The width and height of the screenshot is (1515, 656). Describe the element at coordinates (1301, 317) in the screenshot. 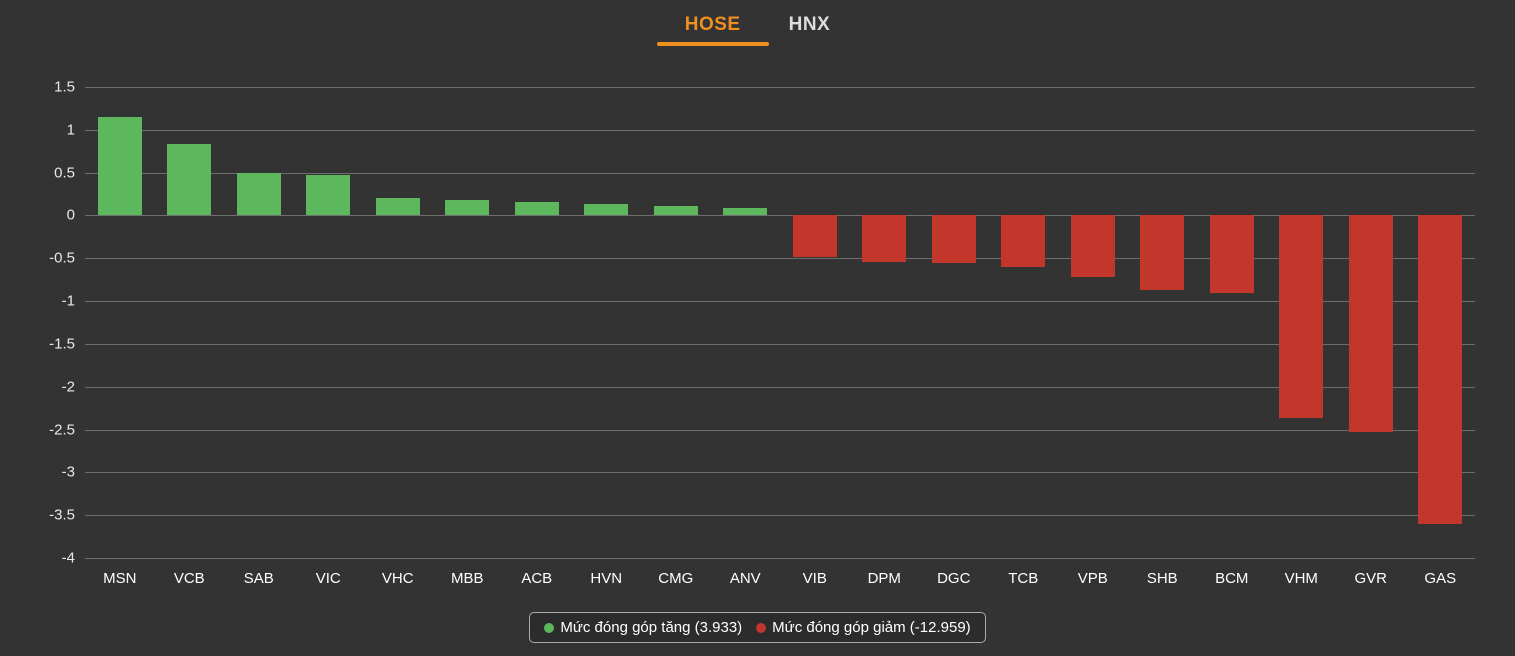

I see `bar-vhm` at that location.